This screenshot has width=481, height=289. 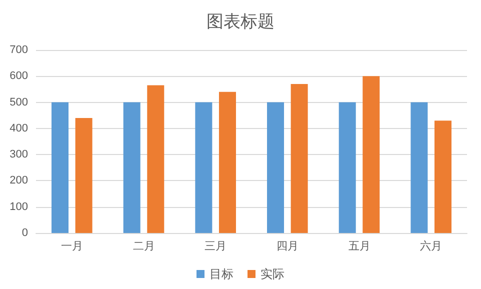 I want to click on y-tick-label: 100, so click(x=19, y=206).